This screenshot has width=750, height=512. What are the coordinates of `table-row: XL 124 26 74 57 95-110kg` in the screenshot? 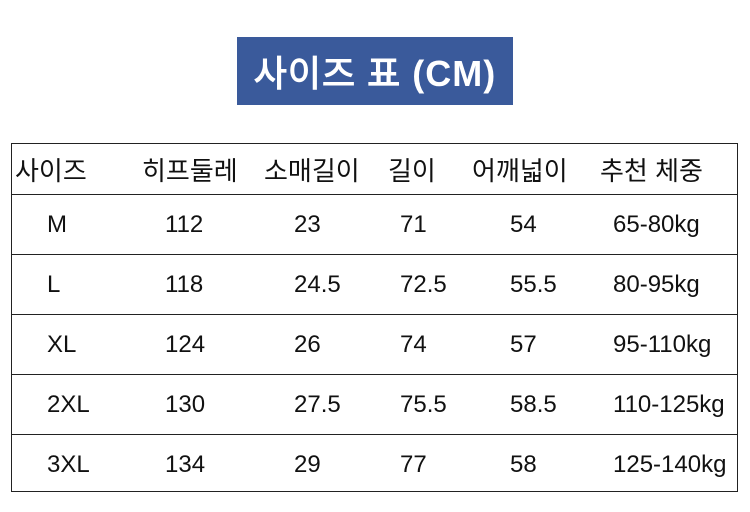 It's located at (374, 345).